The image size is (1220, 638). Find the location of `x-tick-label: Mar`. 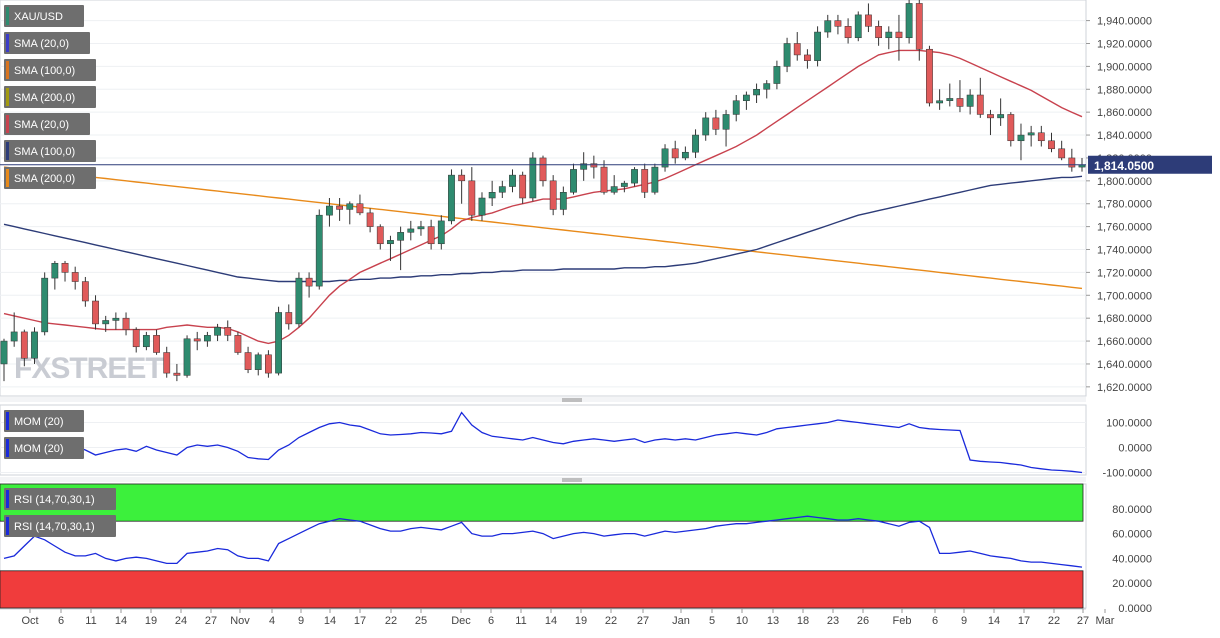

x-tick-label: Mar is located at coordinates (1105, 621).